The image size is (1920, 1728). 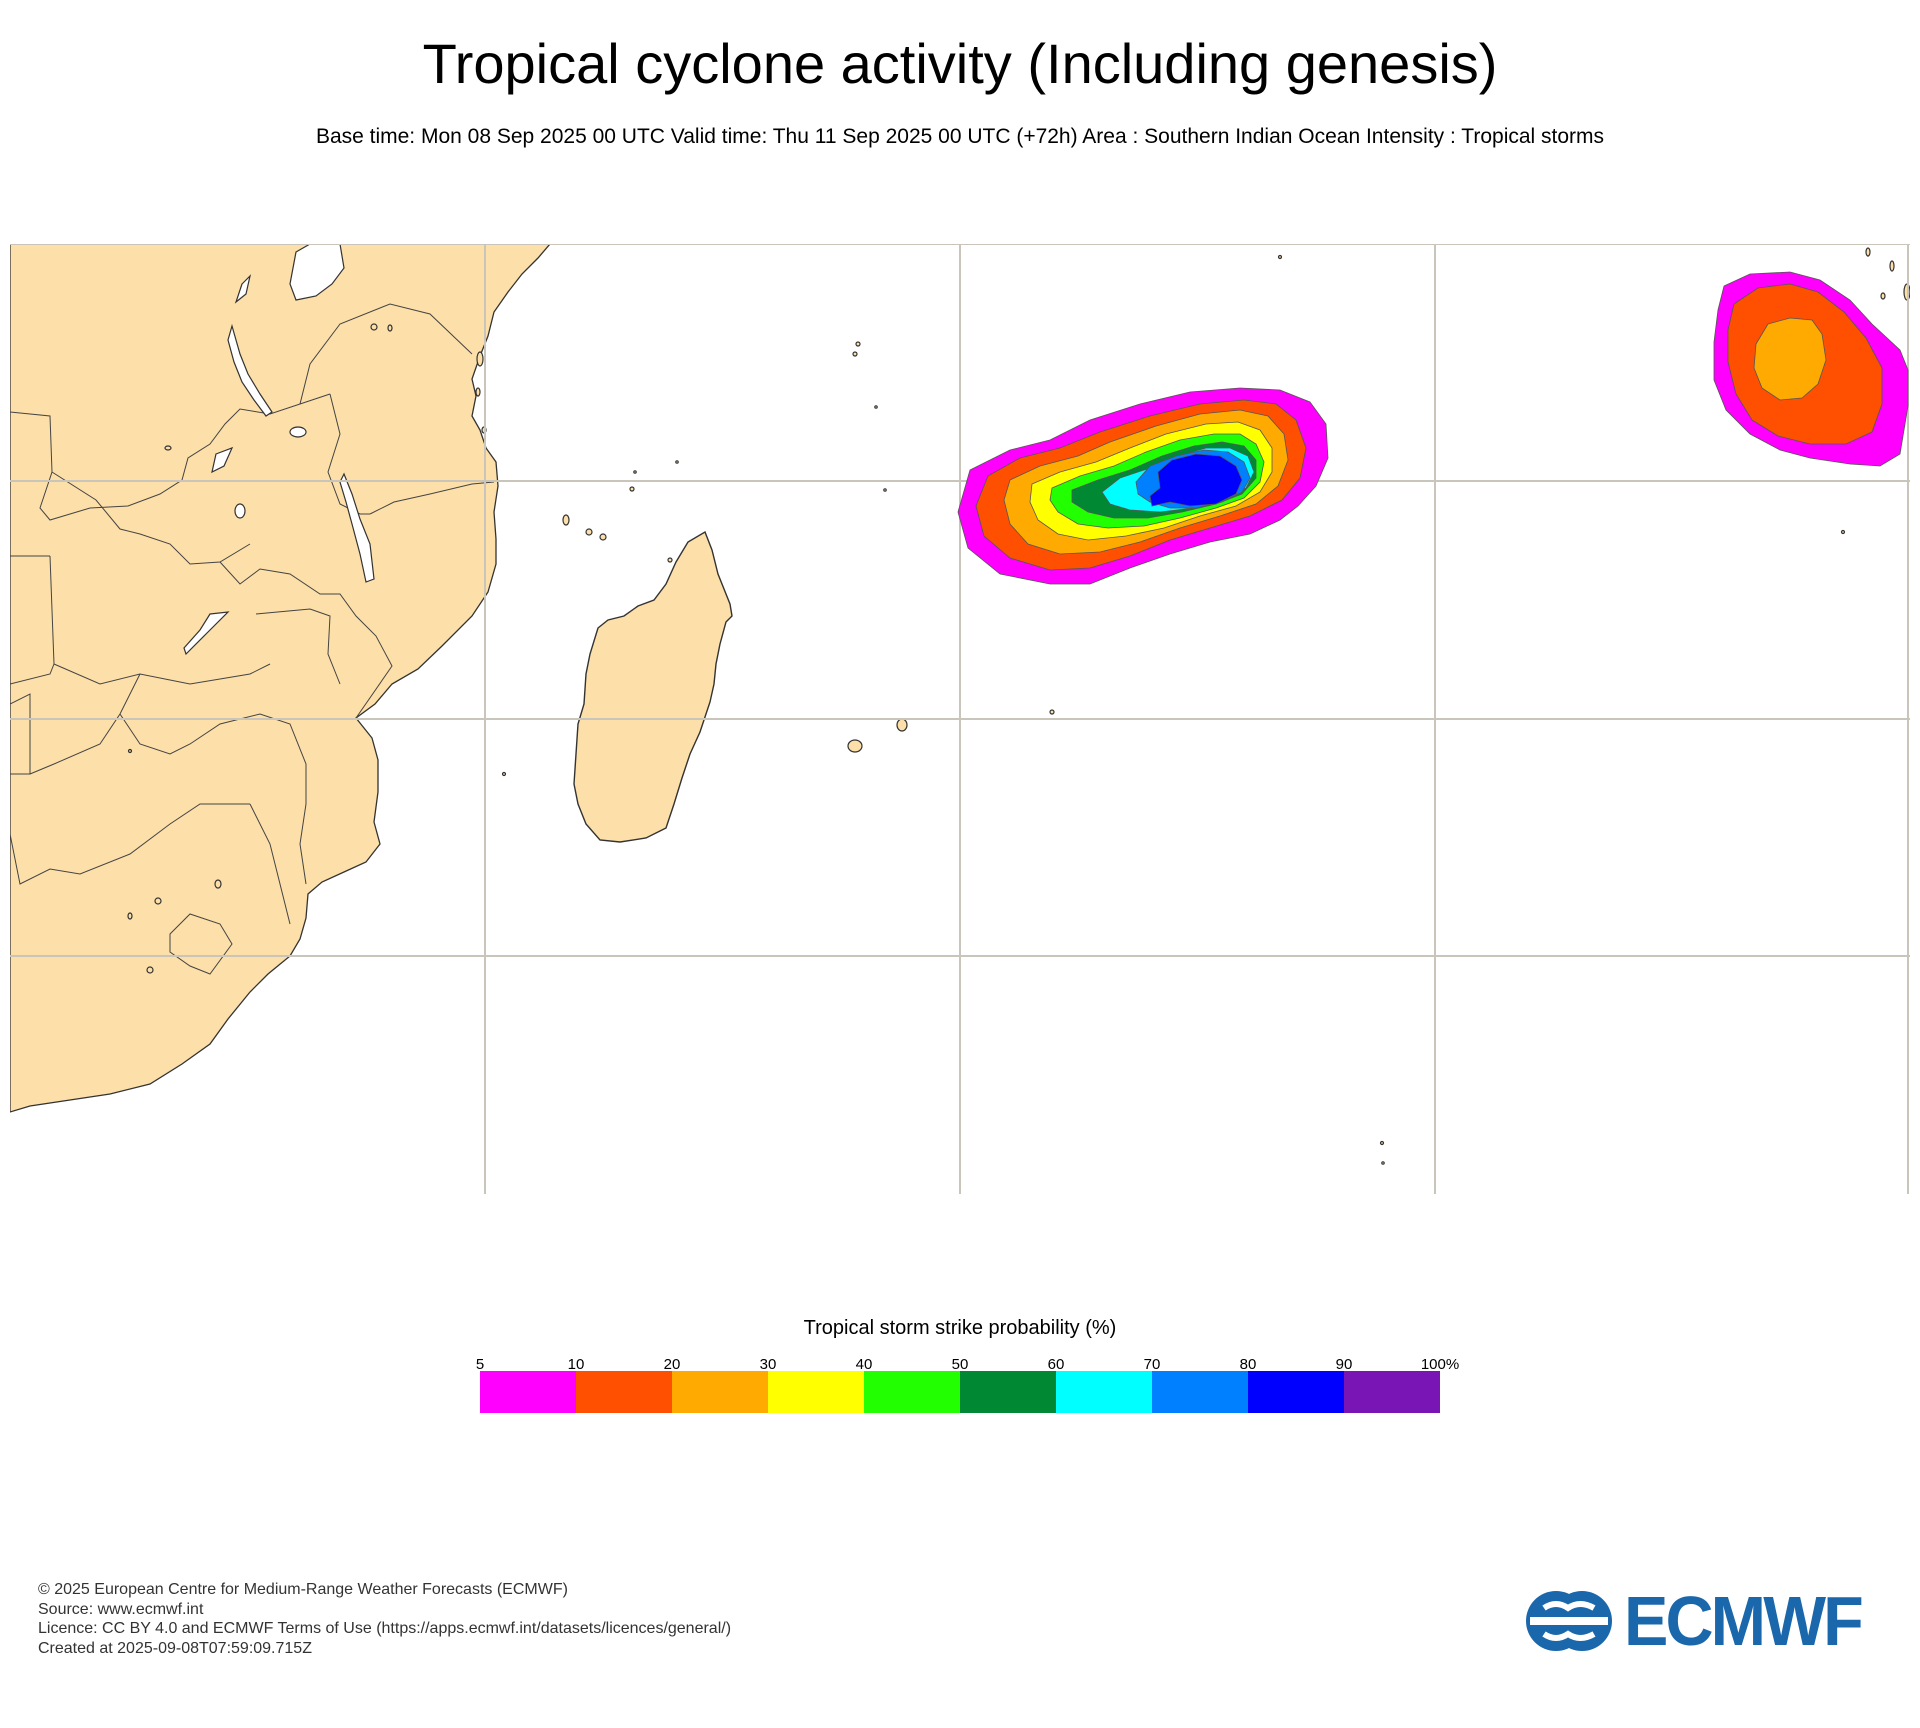 What do you see at coordinates (1152, 1364) in the screenshot?
I see `legend-tick-label: 70` at bounding box center [1152, 1364].